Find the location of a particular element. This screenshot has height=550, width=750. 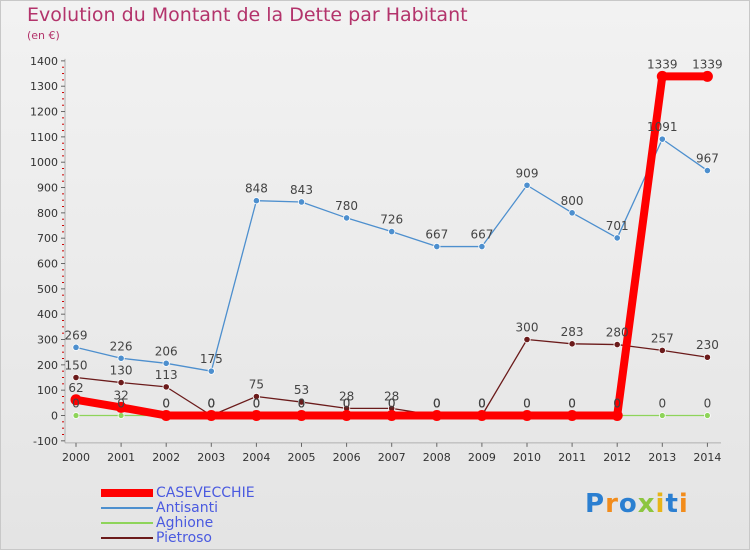

data-label-antisanti: 800 is located at coordinates (572, 201).